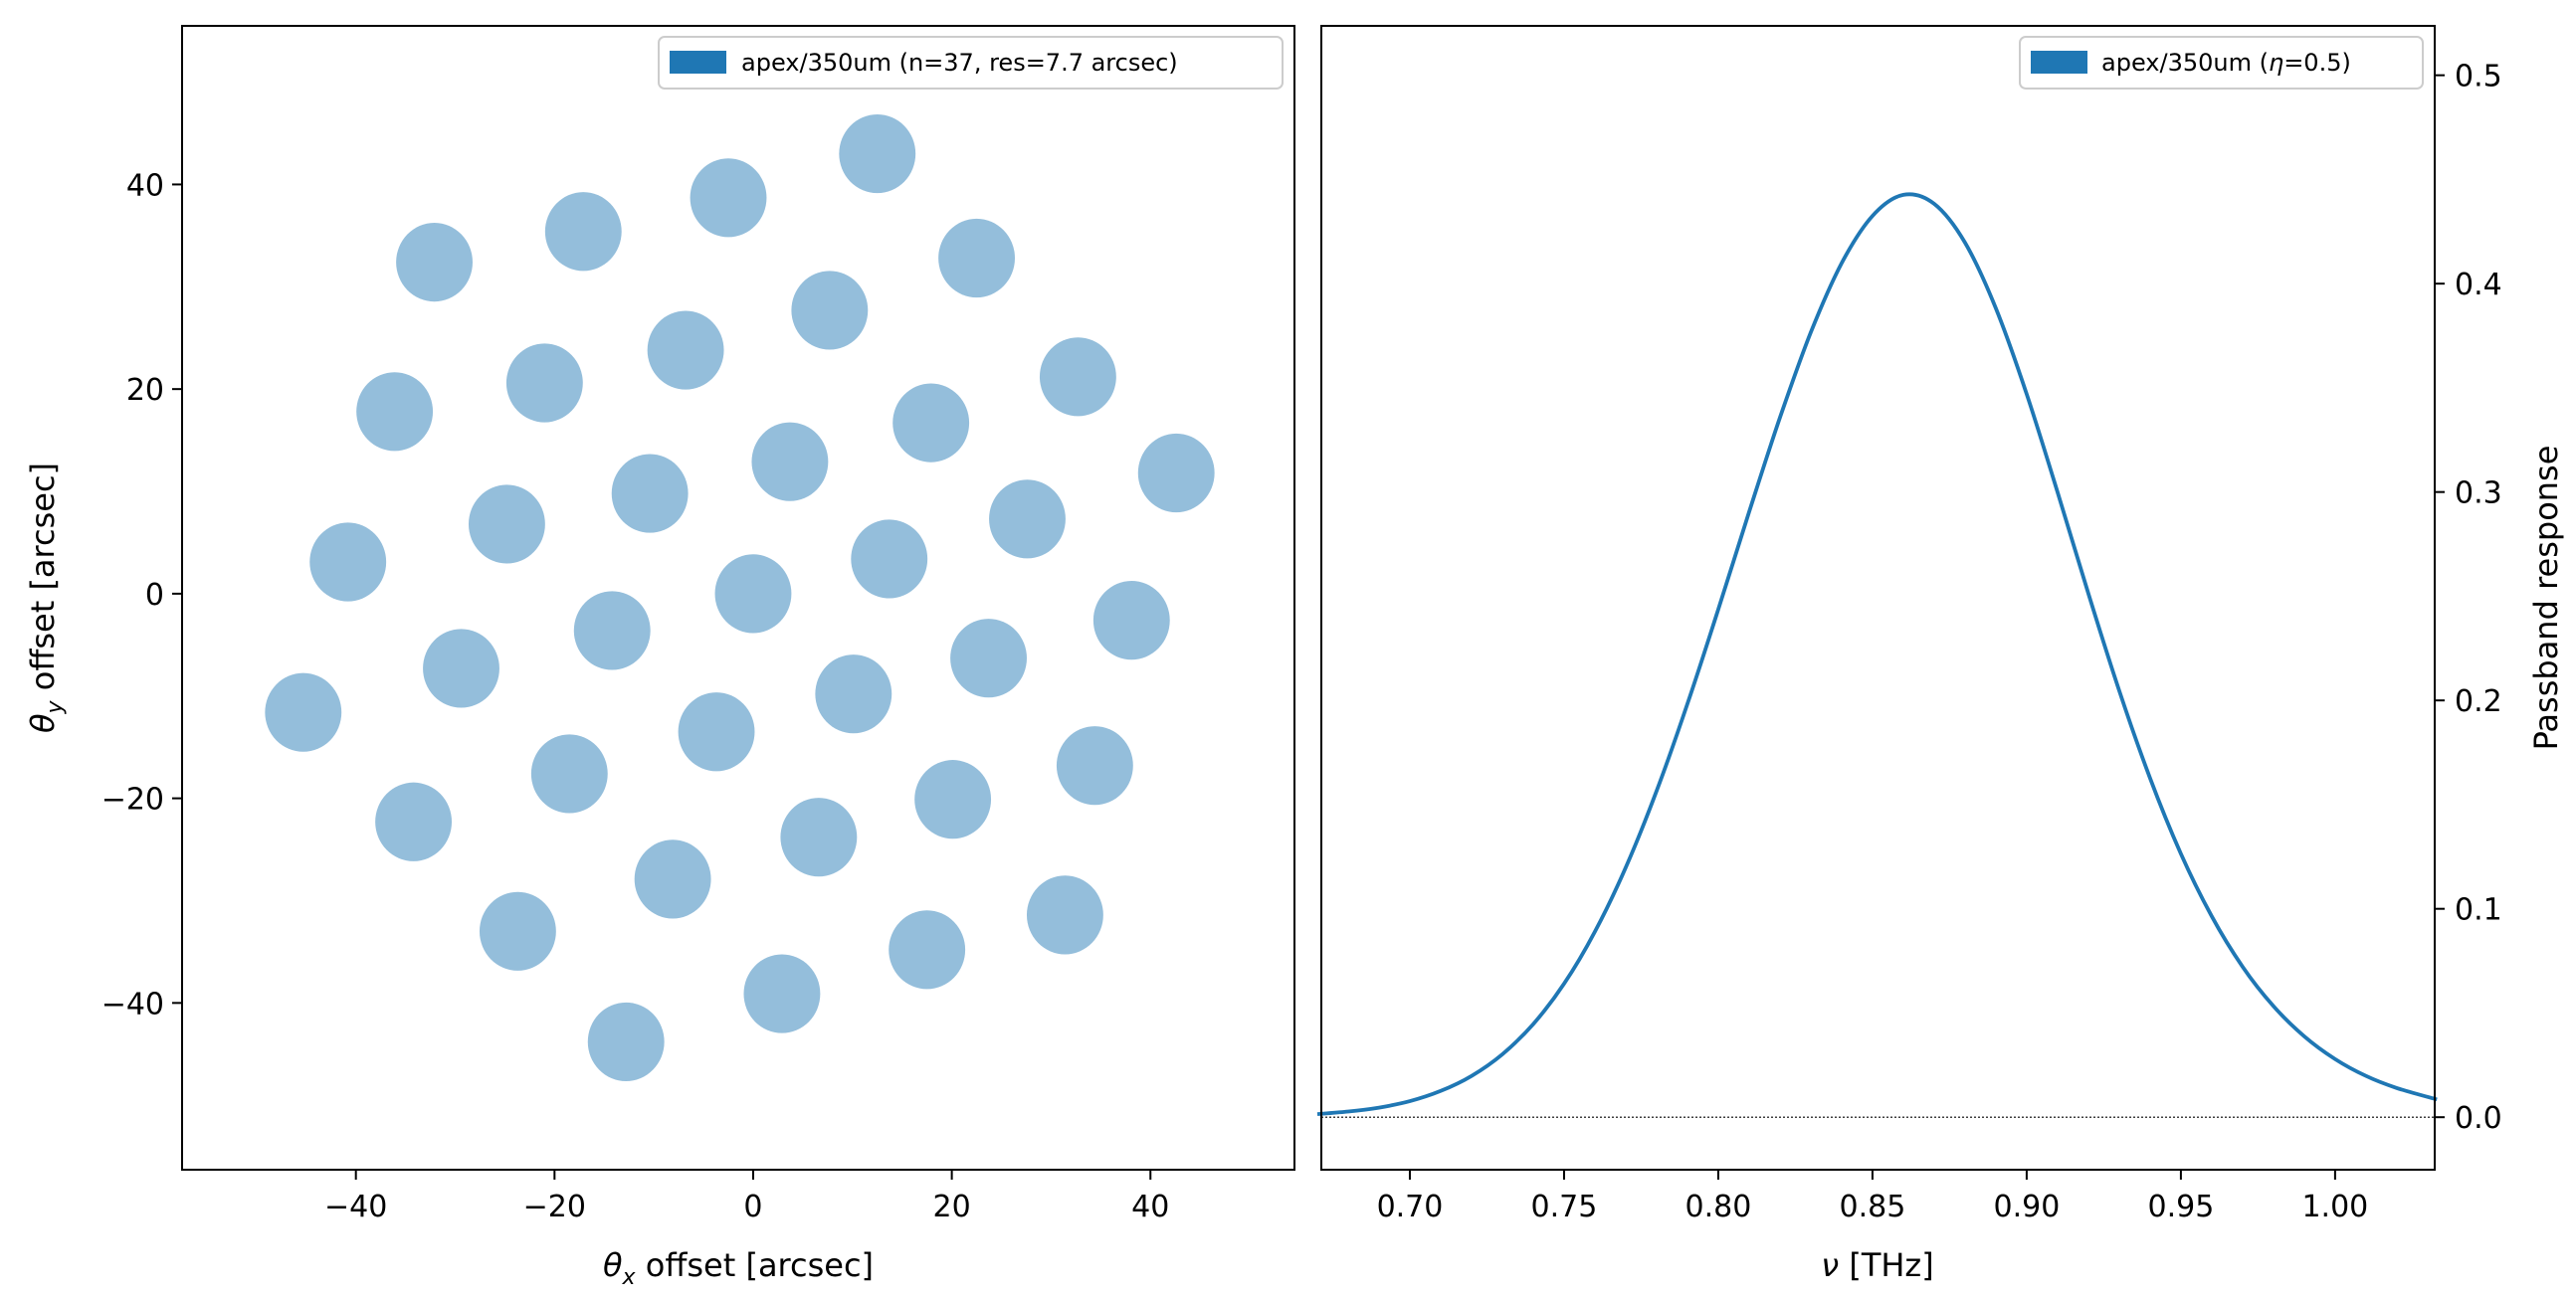 The image size is (2576, 1302). What do you see at coordinates (952, 1207) in the screenshot?
I see `left-x-tick-label: 20` at bounding box center [952, 1207].